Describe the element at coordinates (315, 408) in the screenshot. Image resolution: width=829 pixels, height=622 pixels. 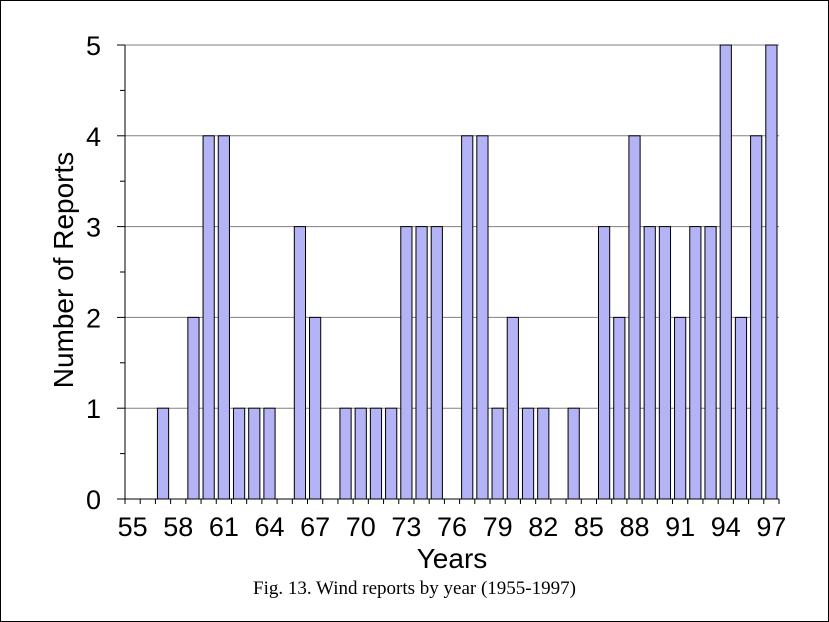
I see `bar-1967` at that location.